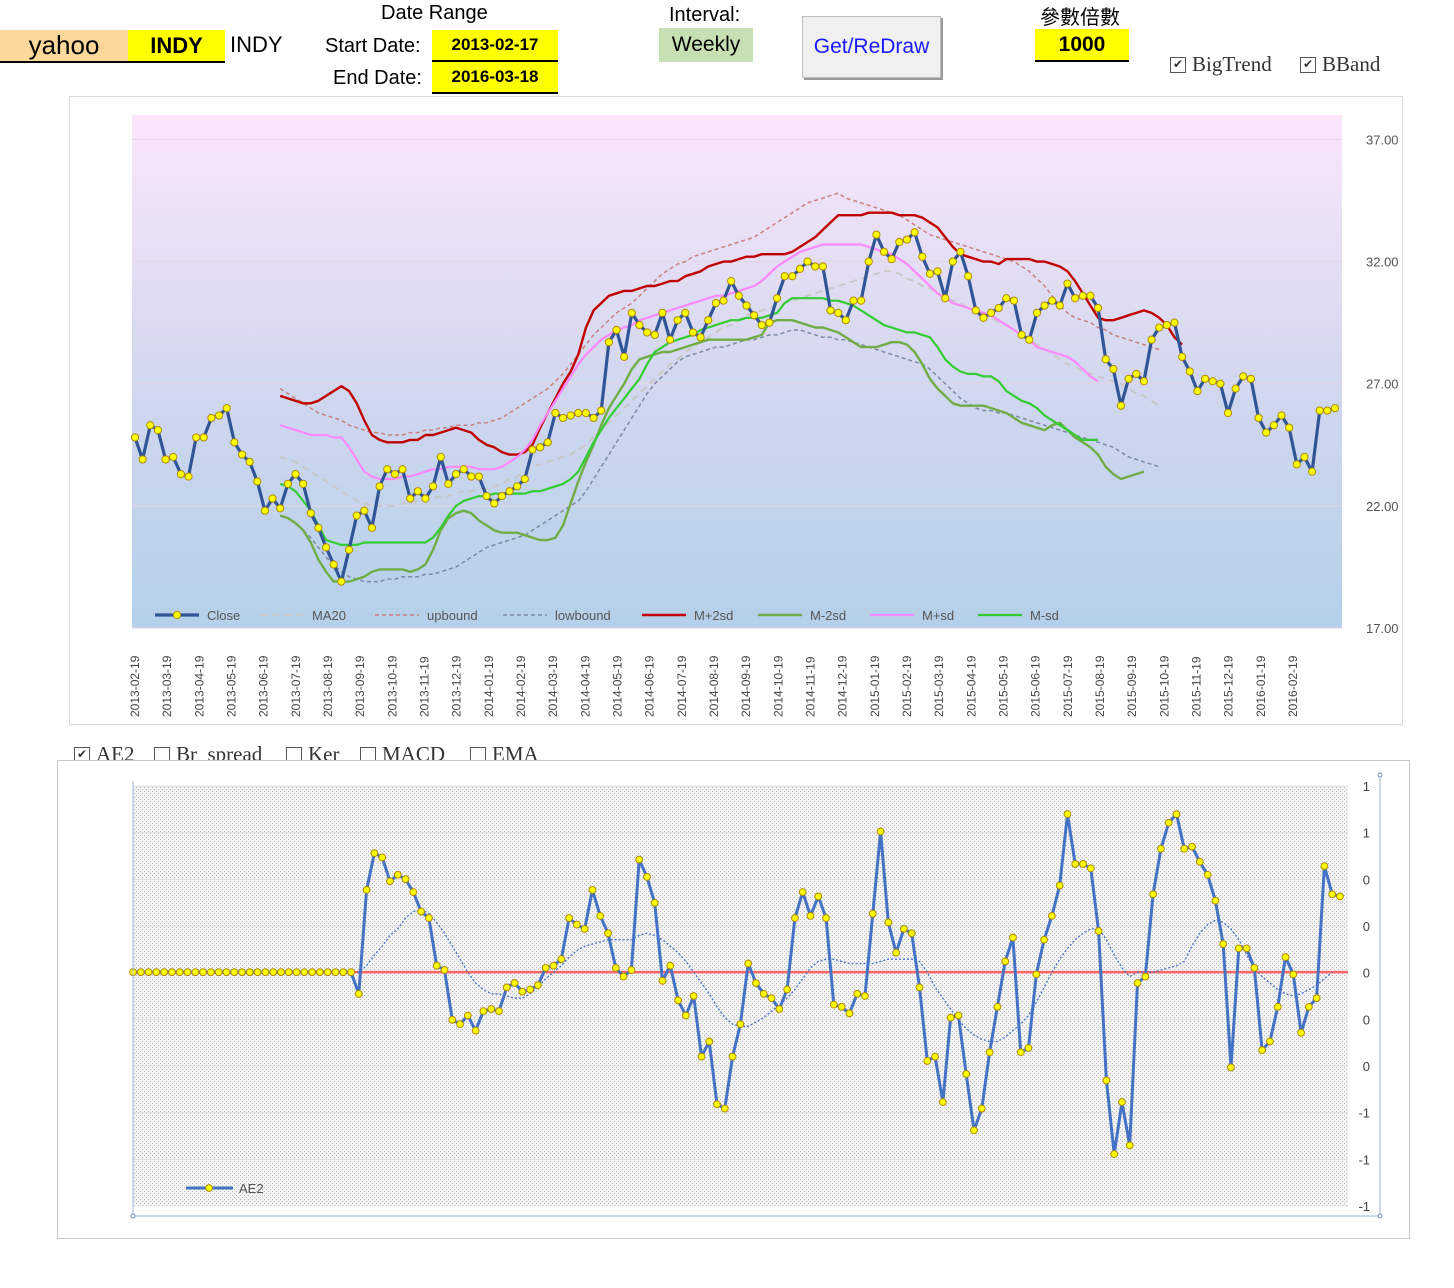 The width and height of the screenshot is (1454, 1288). I want to click on x-tick-label: 2013-03-19, so click(167, 686).